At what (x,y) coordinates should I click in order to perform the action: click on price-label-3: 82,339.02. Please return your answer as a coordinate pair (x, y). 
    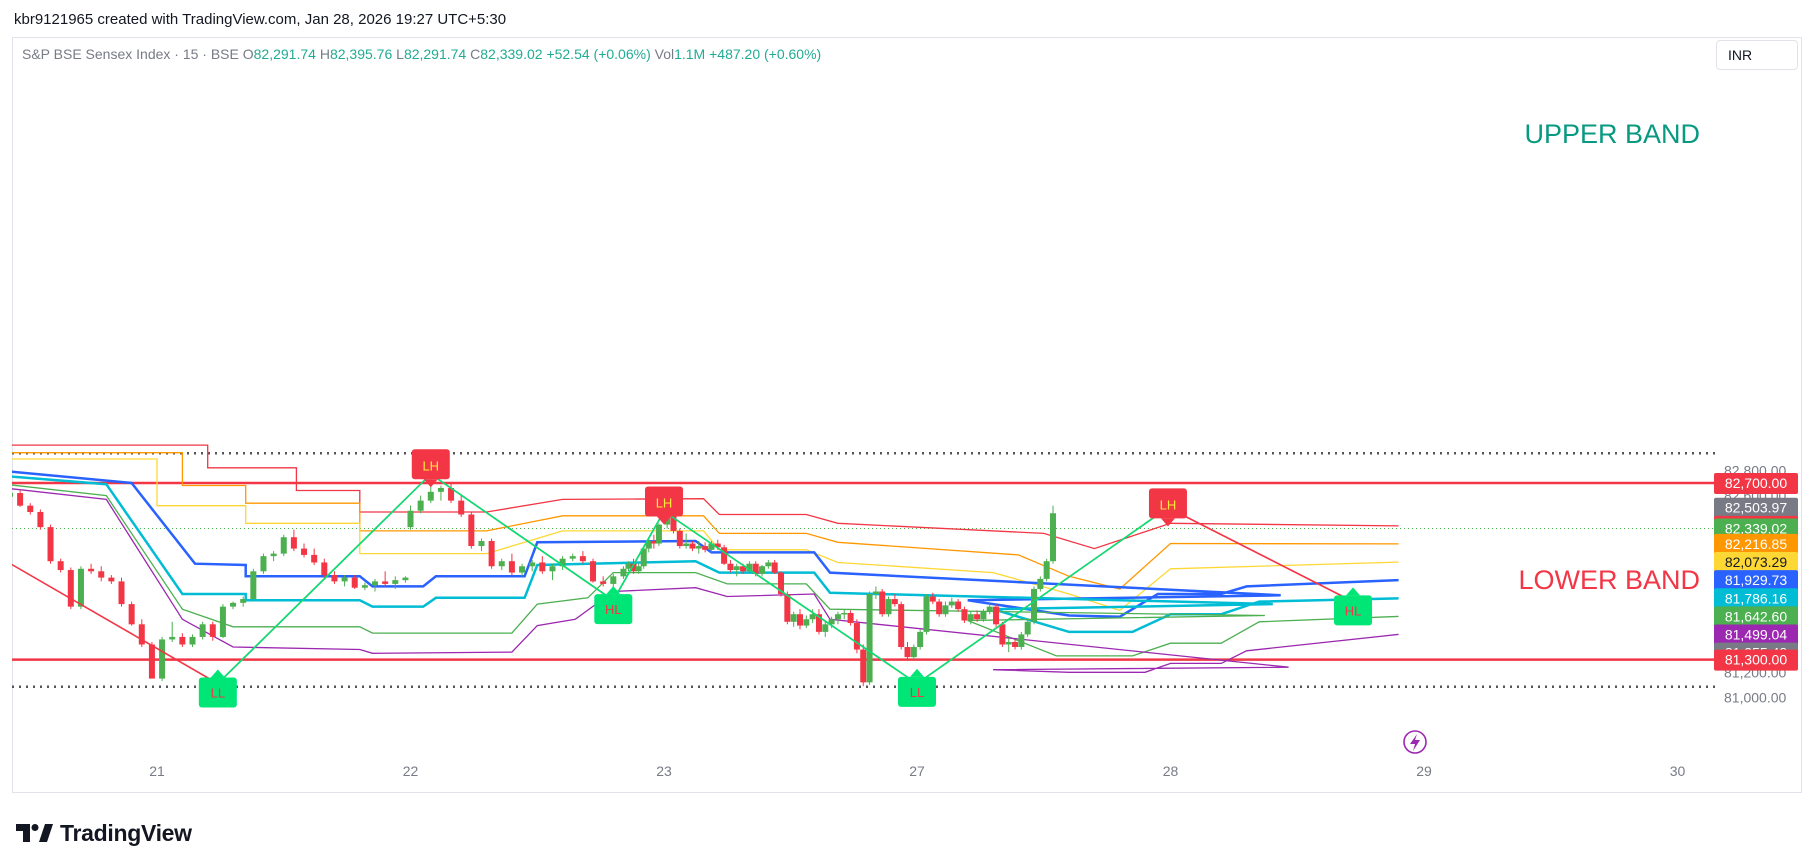
    Looking at the image, I should click on (1756, 529).